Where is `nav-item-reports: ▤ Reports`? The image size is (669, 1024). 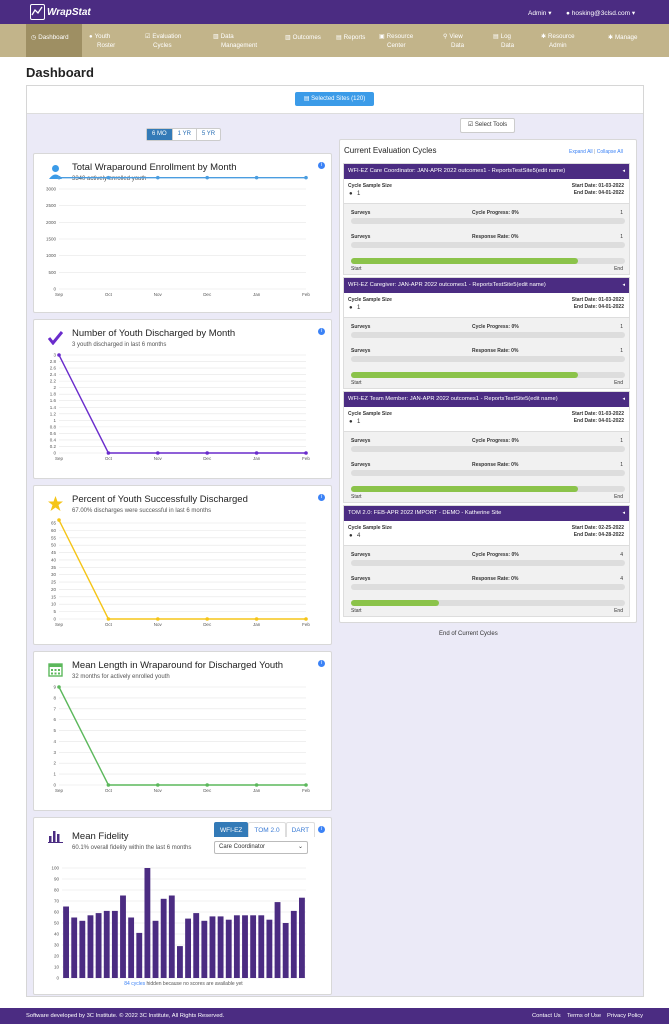
nav-item-reports: ▤ Reports is located at coordinates (352, 40).